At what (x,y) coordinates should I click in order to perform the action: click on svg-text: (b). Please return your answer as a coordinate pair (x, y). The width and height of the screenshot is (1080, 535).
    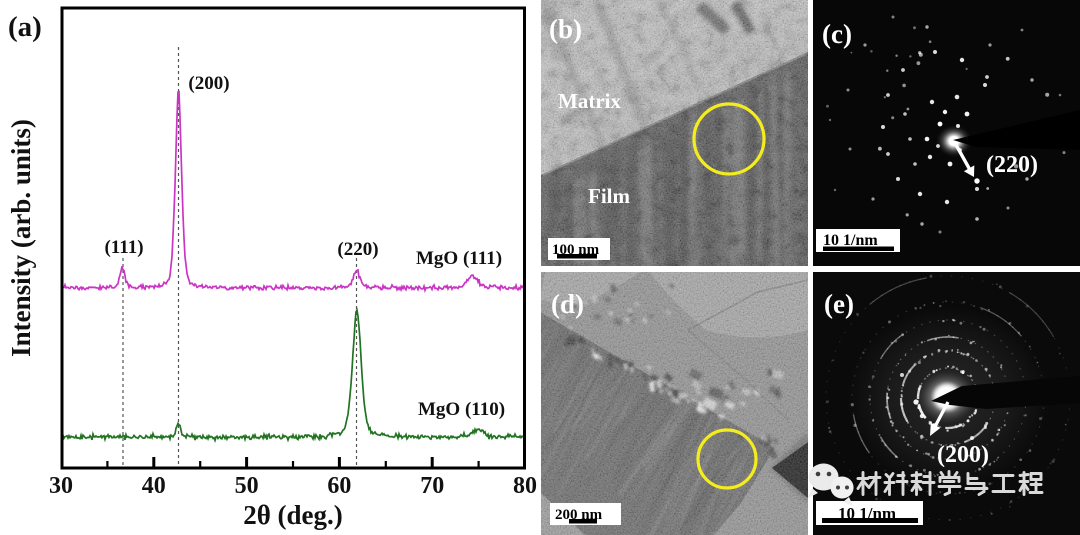
    Looking at the image, I should click on (565, 29).